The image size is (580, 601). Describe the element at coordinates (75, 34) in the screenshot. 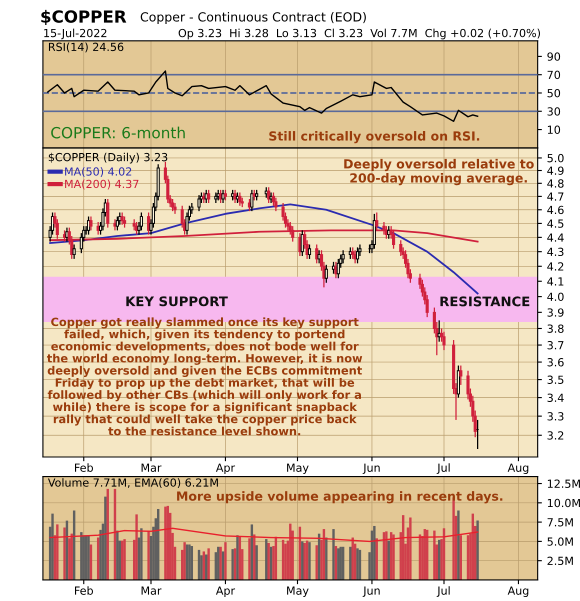

I see `text: 15-Jul-2022` at that location.